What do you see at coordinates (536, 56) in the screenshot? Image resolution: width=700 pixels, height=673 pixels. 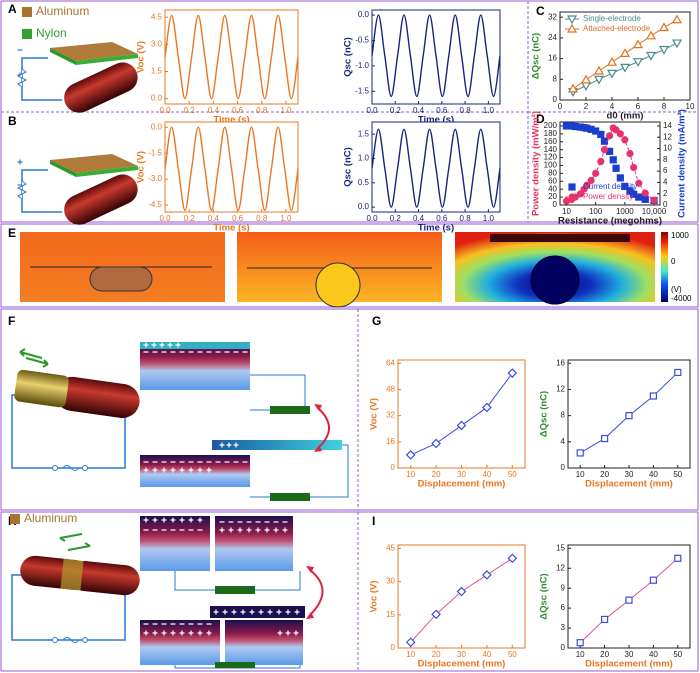 I see `y-axis-label: ΔQsc (nC)` at bounding box center [536, 56].